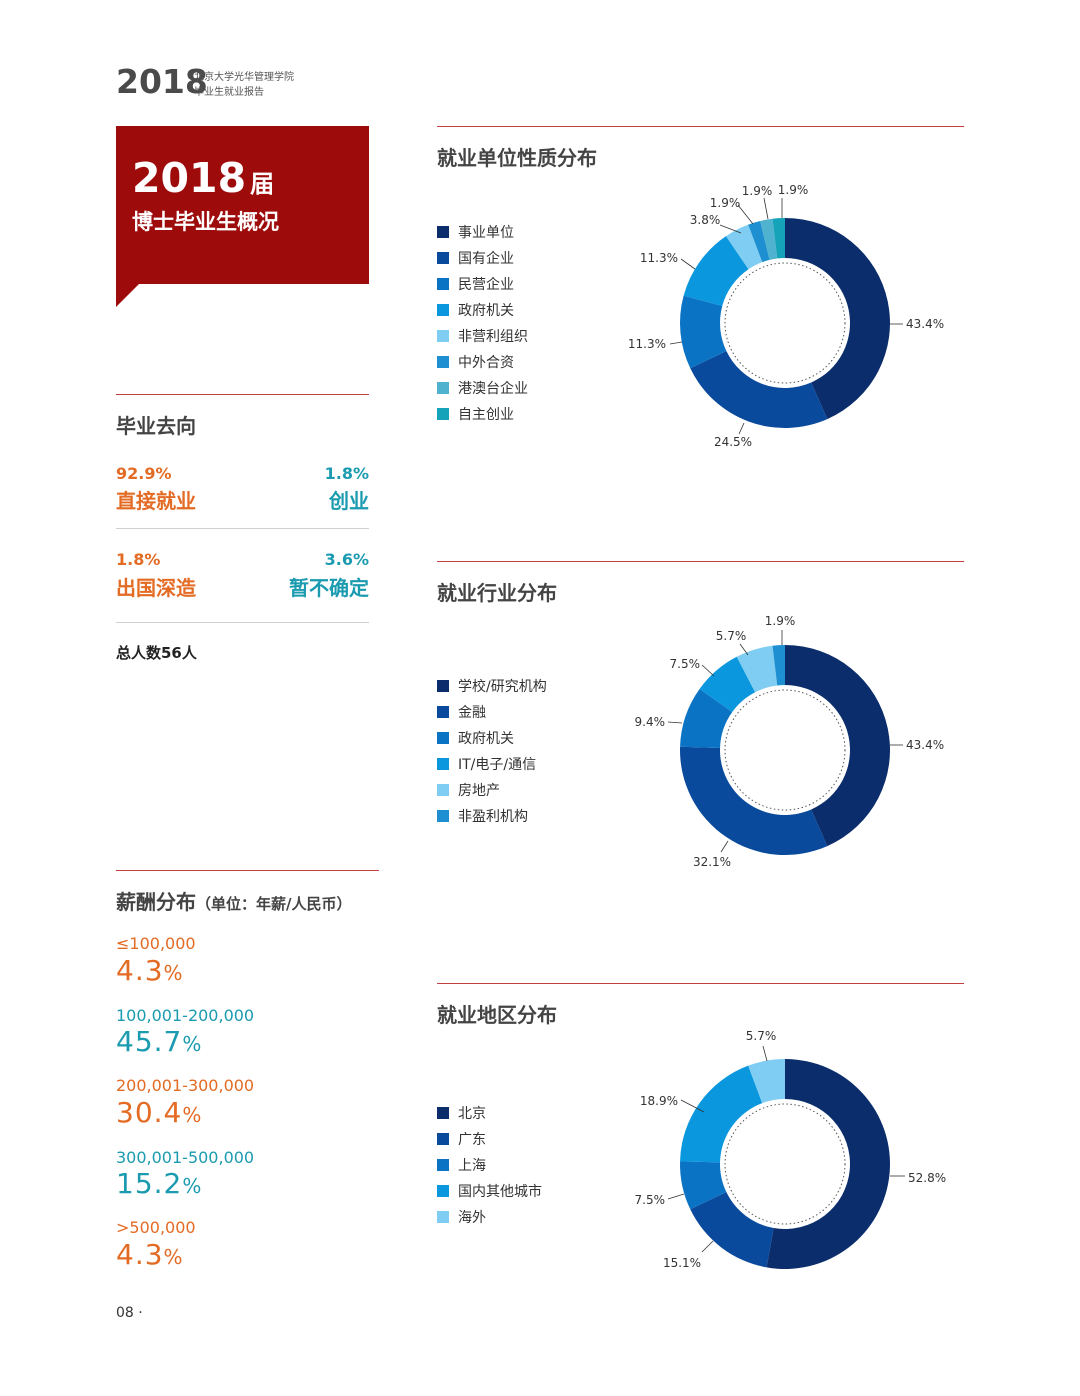 The width and height of the screenshot is (1080, 1396). What do you see at coordinates (472, 1140) in the screenshot?
I see `legend-label: 广东` at bounding box center [472, 1140].